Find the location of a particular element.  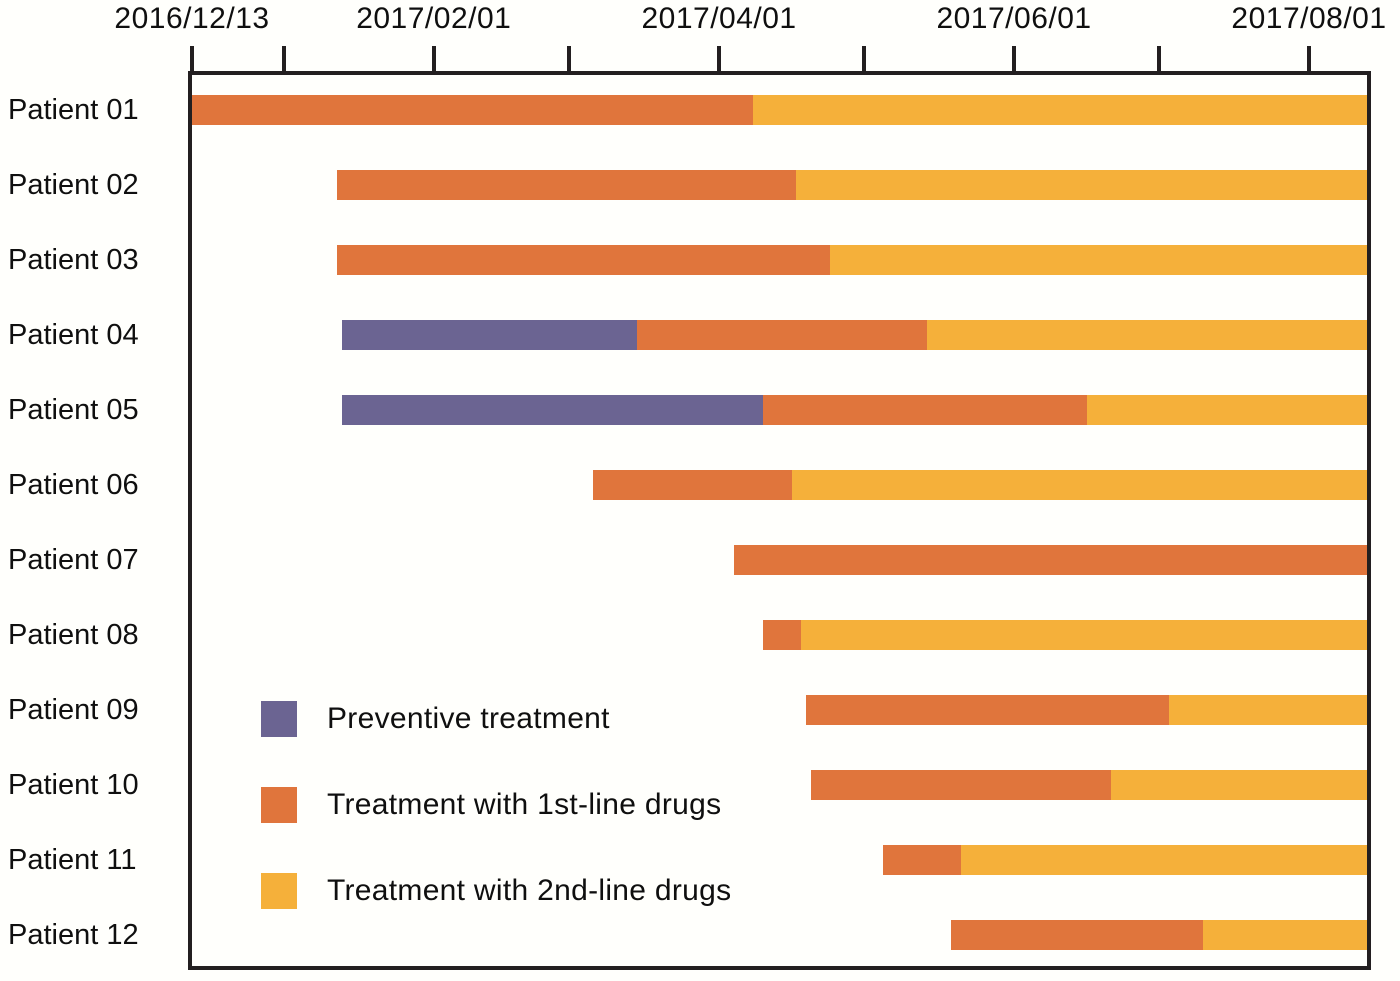

axis-tick-label: 2017/08/01 is located at coordinates (1309, 18).